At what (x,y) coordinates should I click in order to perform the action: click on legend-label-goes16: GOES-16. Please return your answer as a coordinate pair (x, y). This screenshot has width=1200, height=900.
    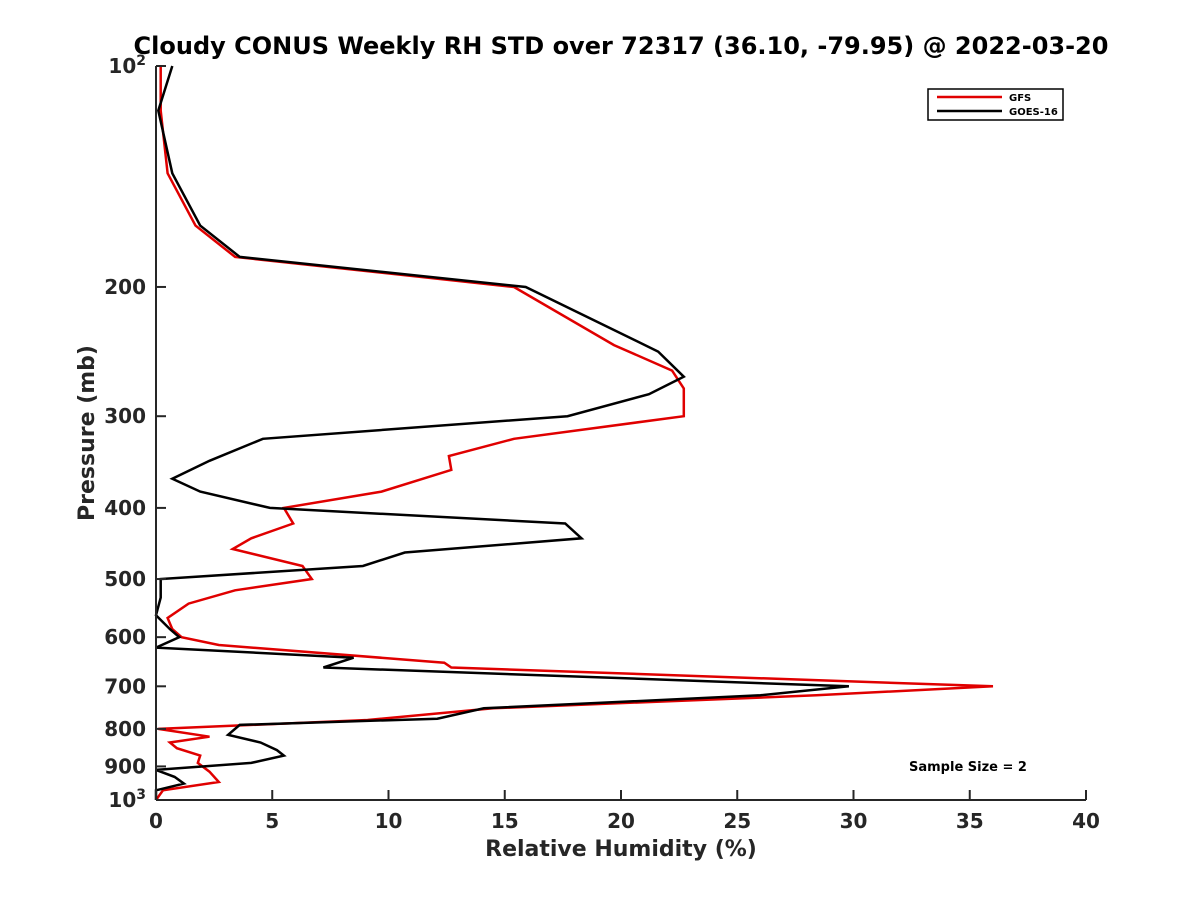
    Looking at the image, I should click on (1033, 112).